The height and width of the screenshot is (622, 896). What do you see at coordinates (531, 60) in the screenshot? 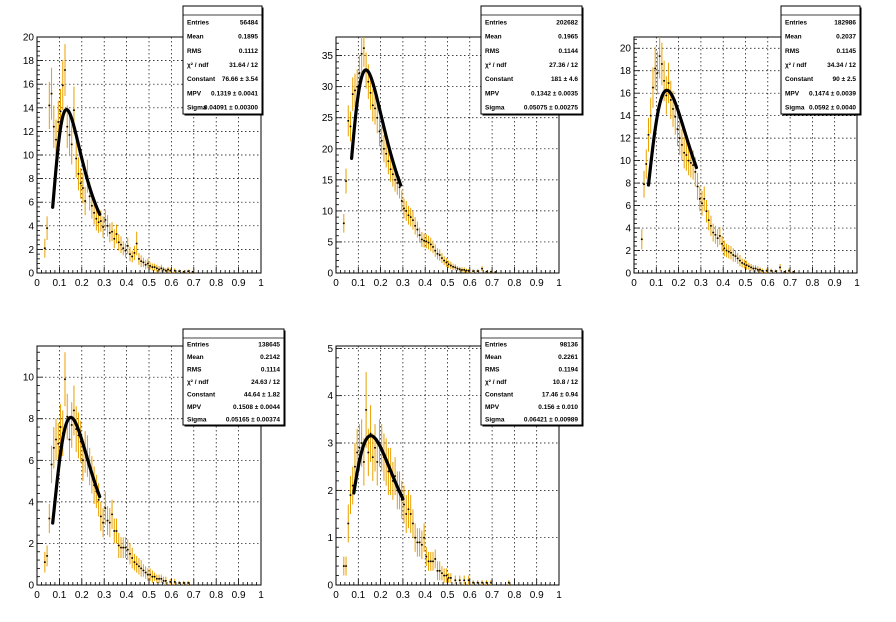
I see `stats-box-frame` at bounding box center [531, 60].